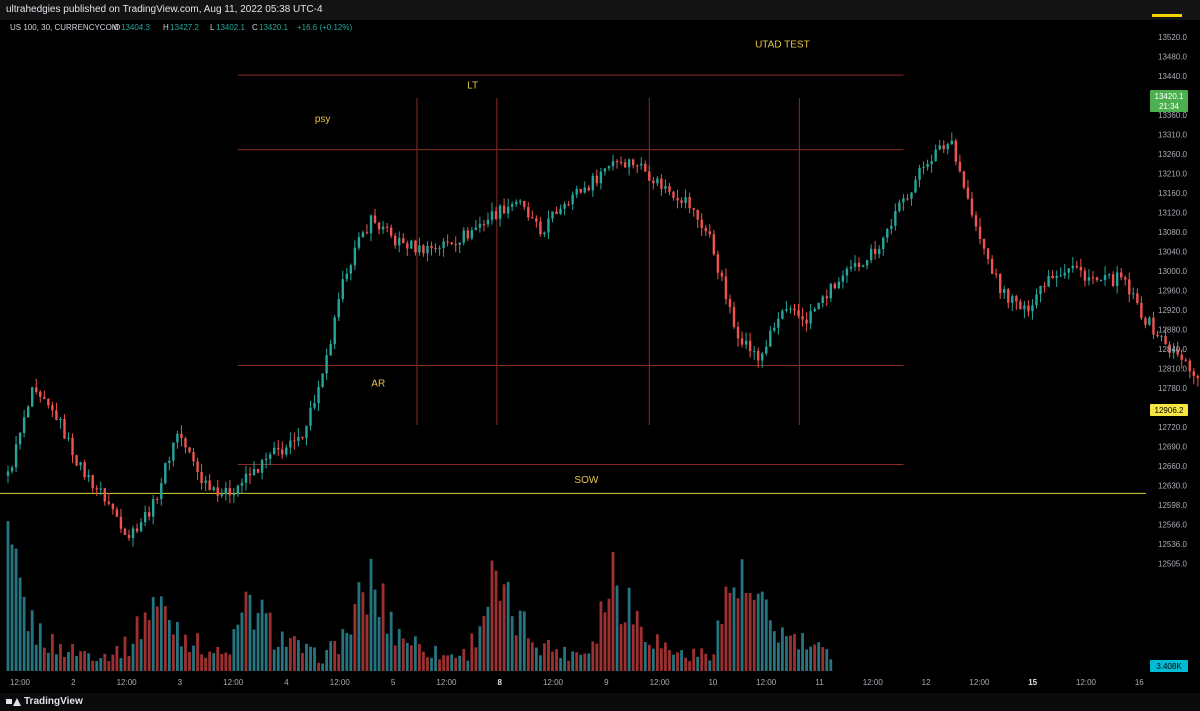 The width and height of the screenshot is (1200, 711). Describe the element at coordinates (1172, 232) in the screenshot. I see `price-tick-label: 13080.0` at that location.